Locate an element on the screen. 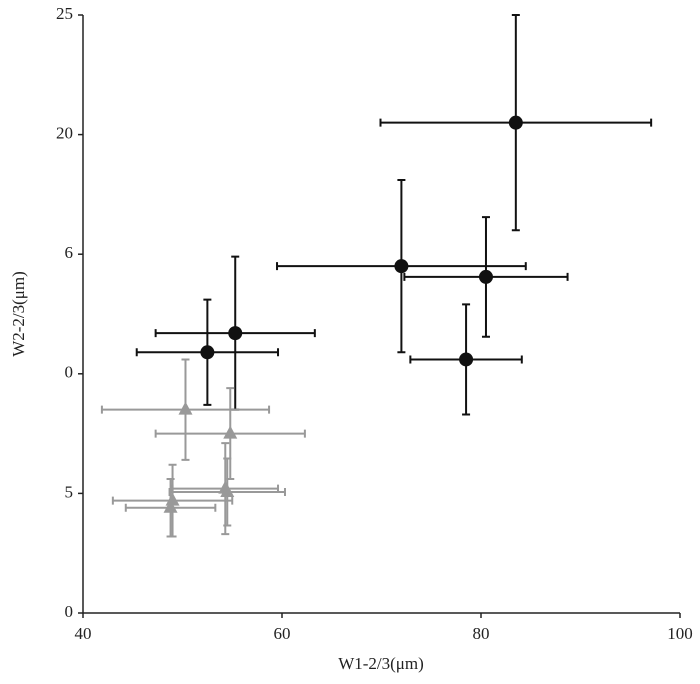 This screenshot has width=700, height=684. x-tick-label: 40 is located at coordinates (83, 633).